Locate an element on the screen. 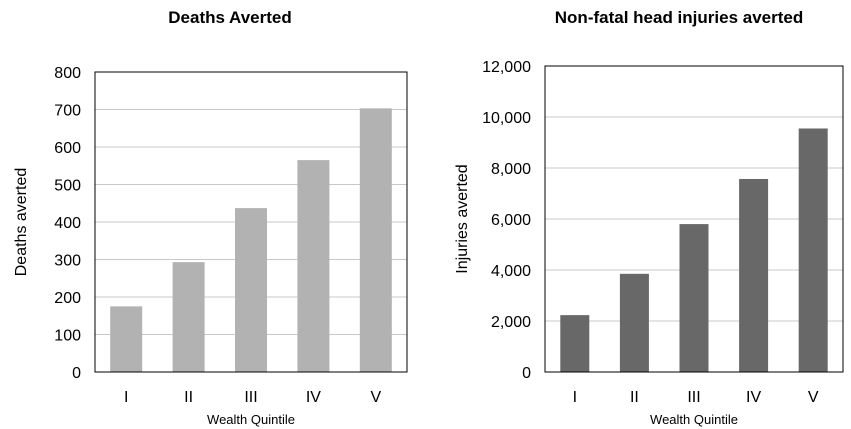 This screenshot has width=851, height=429. y-tick-label: 2,000 is located at coordinates (511, 322).